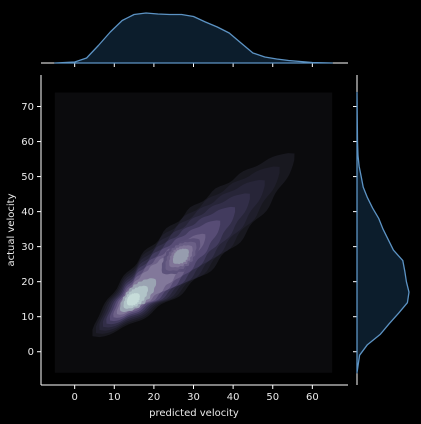 The width and height of the screenshot is (421, 424). What do you see at coordinates (27, 317) in the screenshot?
I see `y-tick-label-10: 10` at bounding box center [27, 317].